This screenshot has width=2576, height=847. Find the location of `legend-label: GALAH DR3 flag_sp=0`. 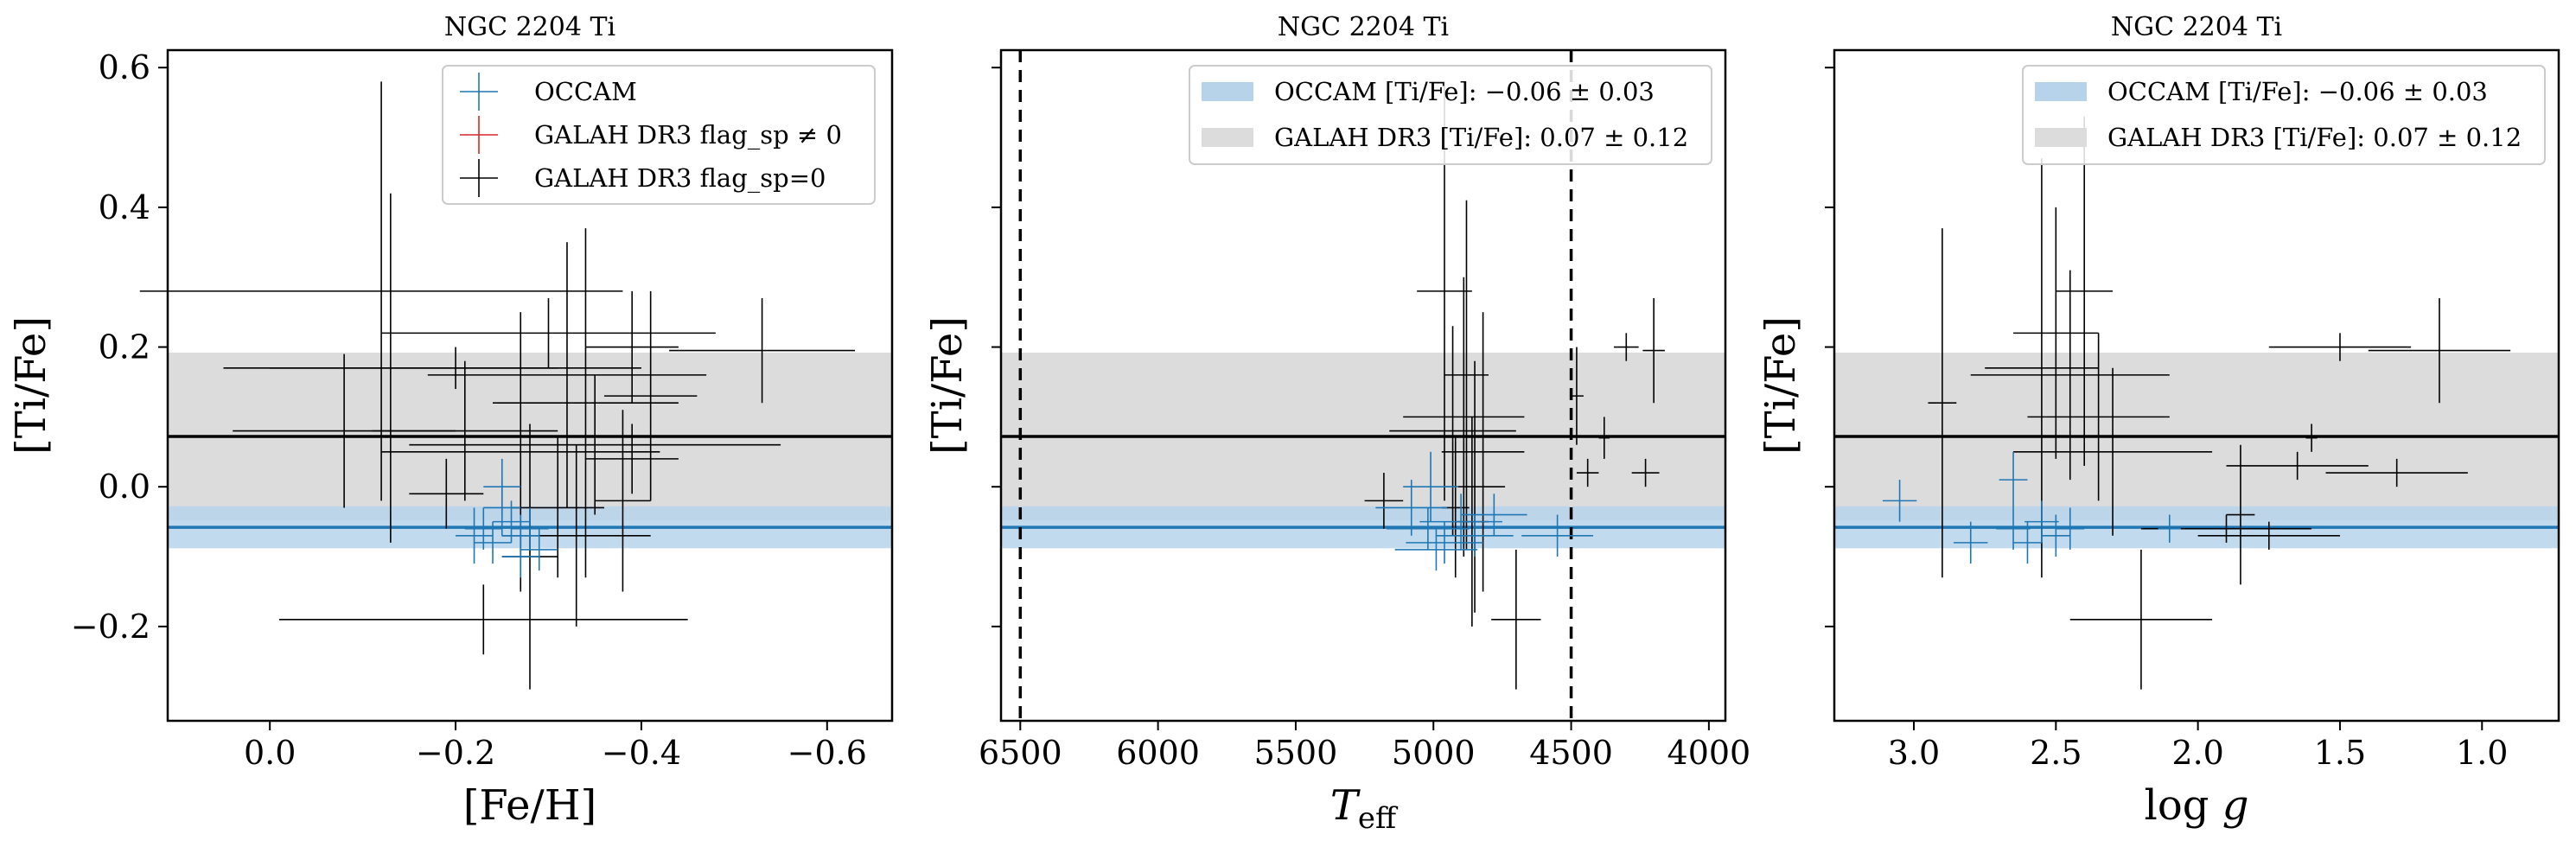

legend-label: GALAH DR3 flag_sp=0 is located at coordinates (680, 178).